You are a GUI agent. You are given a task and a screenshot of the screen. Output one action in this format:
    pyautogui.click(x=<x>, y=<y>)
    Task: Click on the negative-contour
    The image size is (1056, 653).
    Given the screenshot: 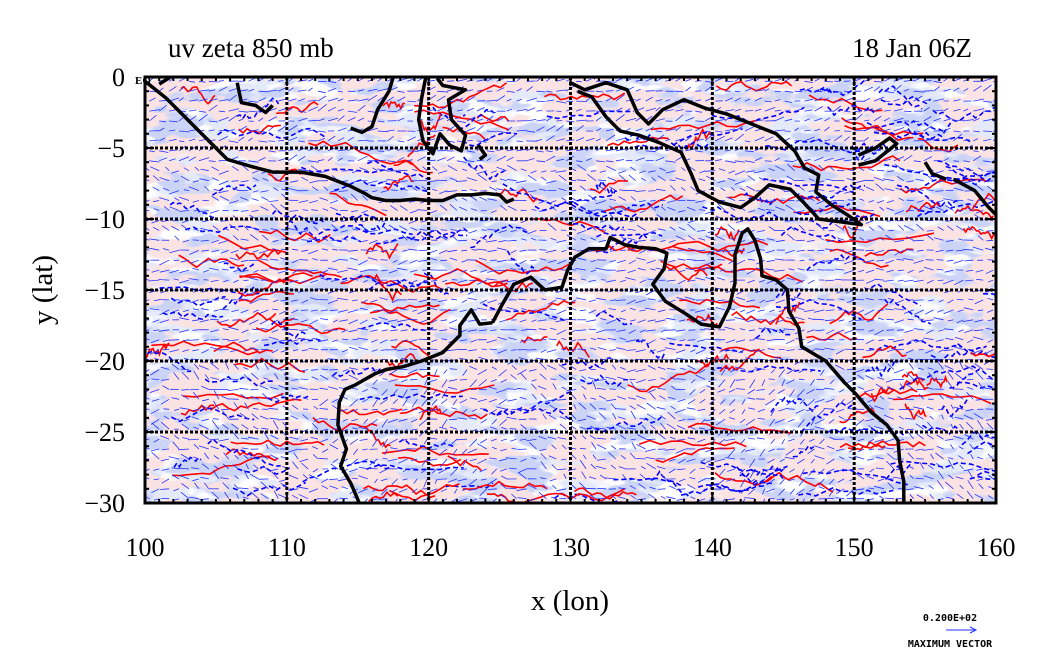 What is the action you would take?
    pyautogui.click(x=415, y=467)
    